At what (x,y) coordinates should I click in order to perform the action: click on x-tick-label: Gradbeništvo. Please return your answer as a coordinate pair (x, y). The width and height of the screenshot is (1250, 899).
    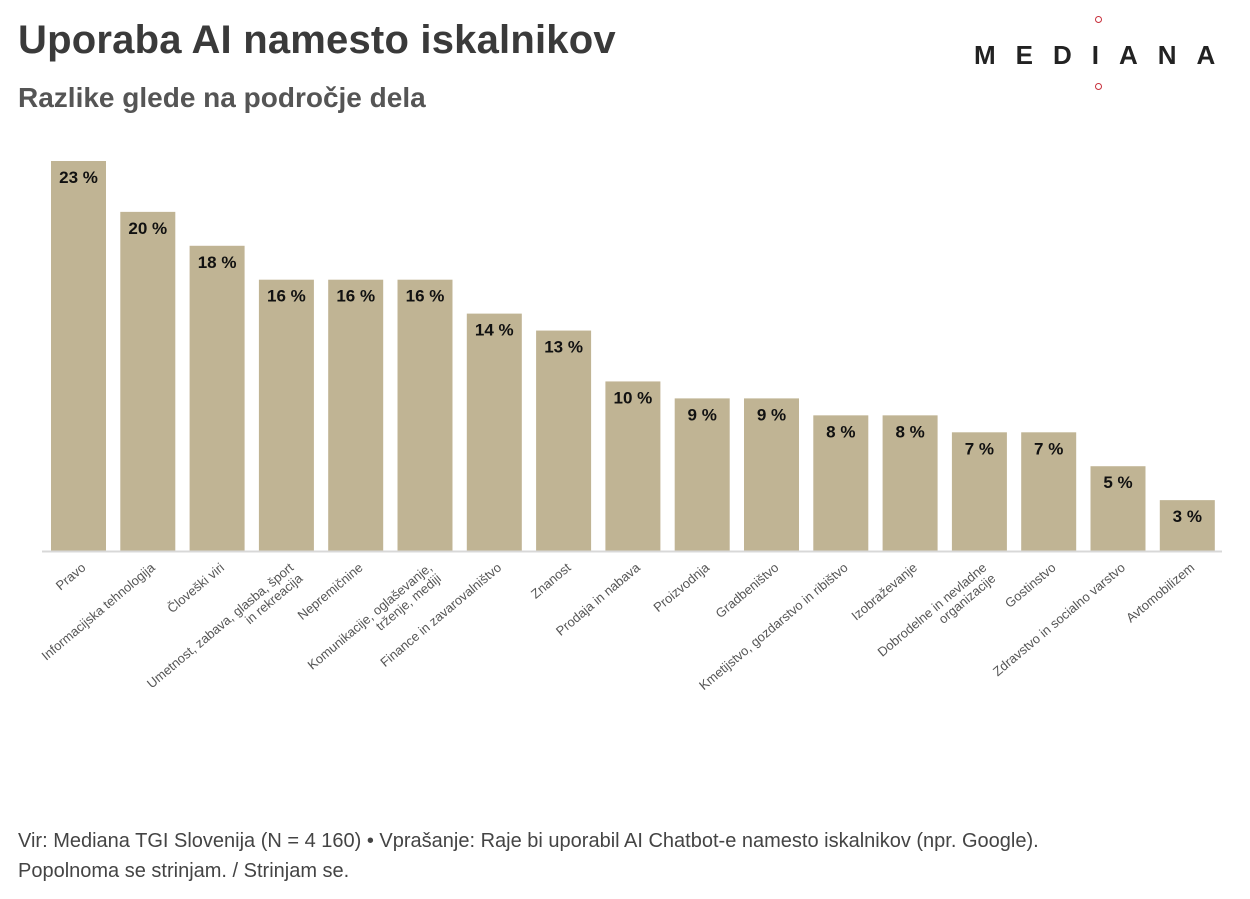
    Looking at the image, I should click on (747, 590).